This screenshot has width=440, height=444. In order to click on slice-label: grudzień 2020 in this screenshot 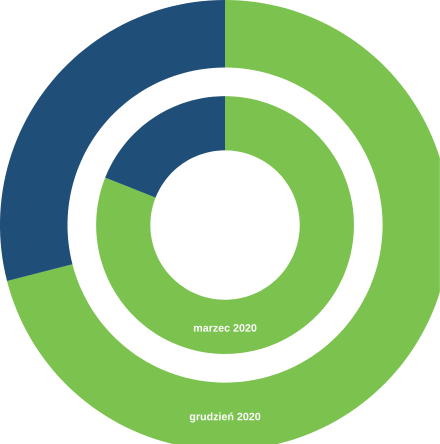, I will do `click(225, 417)`.